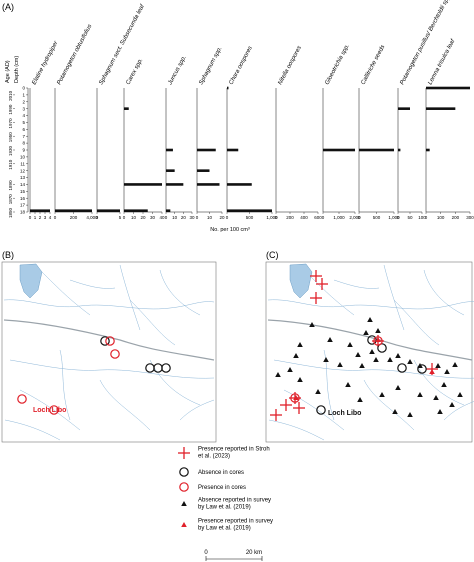  Describe the element at coordinates (23, 122) in the screenshot. I see `depth-tick-label: 5` at that location.